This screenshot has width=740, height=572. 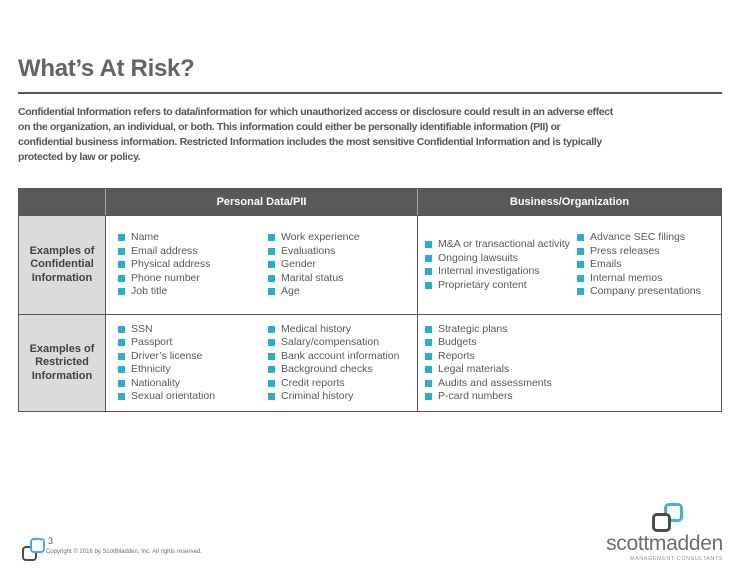 I want to click on list-item-label: Gender, so click(x=299, y=264).